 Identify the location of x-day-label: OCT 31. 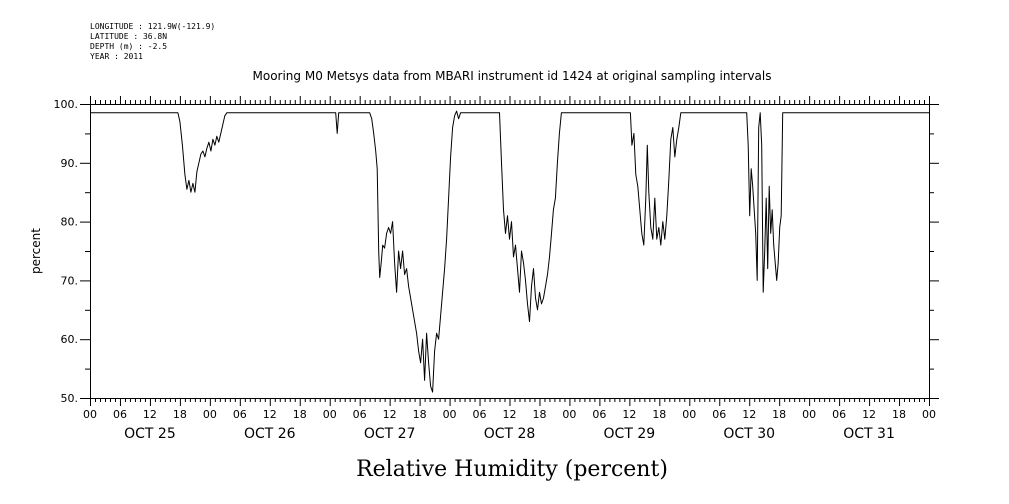
(869, 434).